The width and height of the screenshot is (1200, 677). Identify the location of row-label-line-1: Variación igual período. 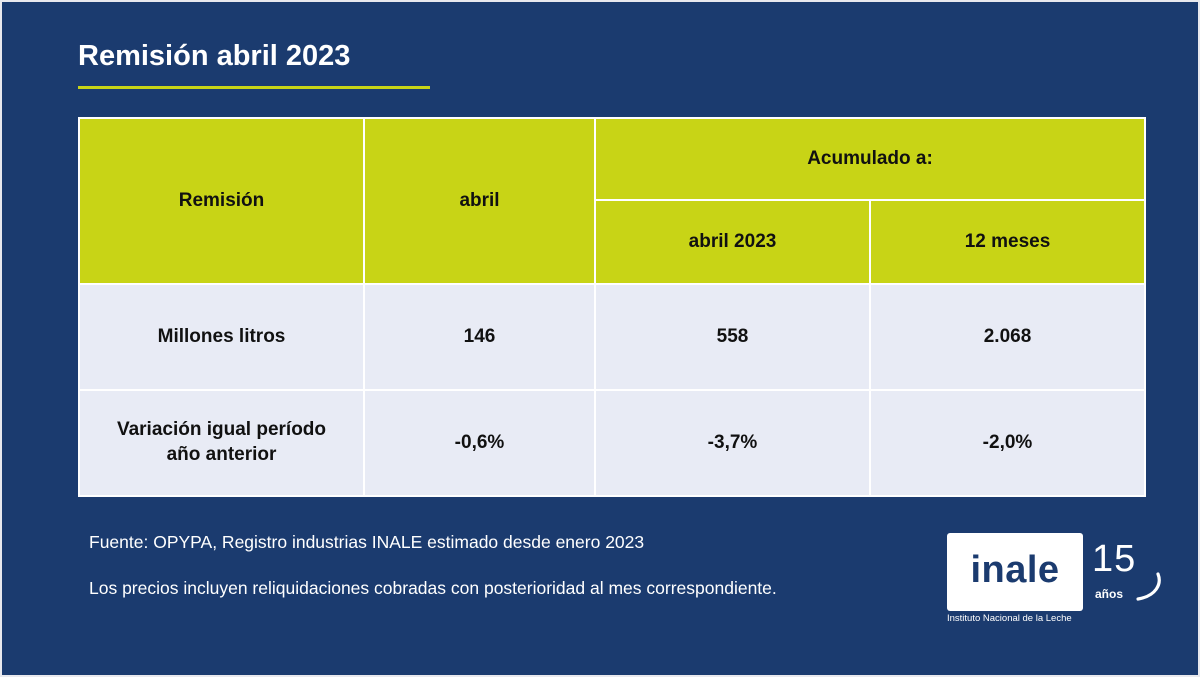
(221, 430).